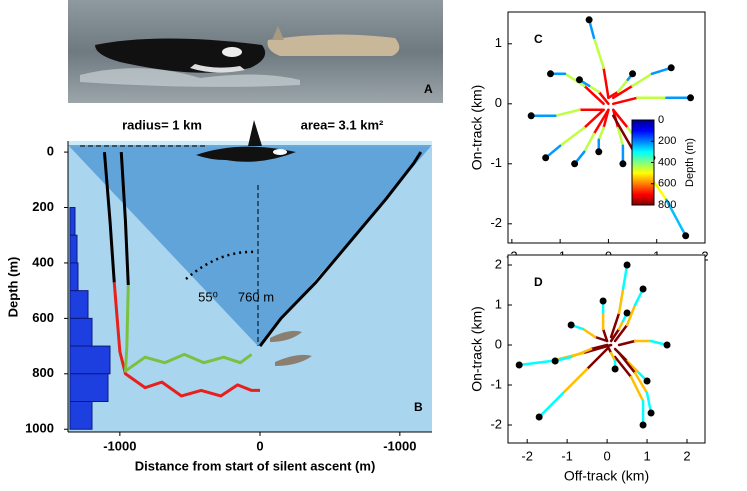 The width and height of the screenshot is (747, 491). What do you see at coordinates (43, 372) in the screenshot?
I see `y-tick-label: 800` at bounding box center [43, 372].